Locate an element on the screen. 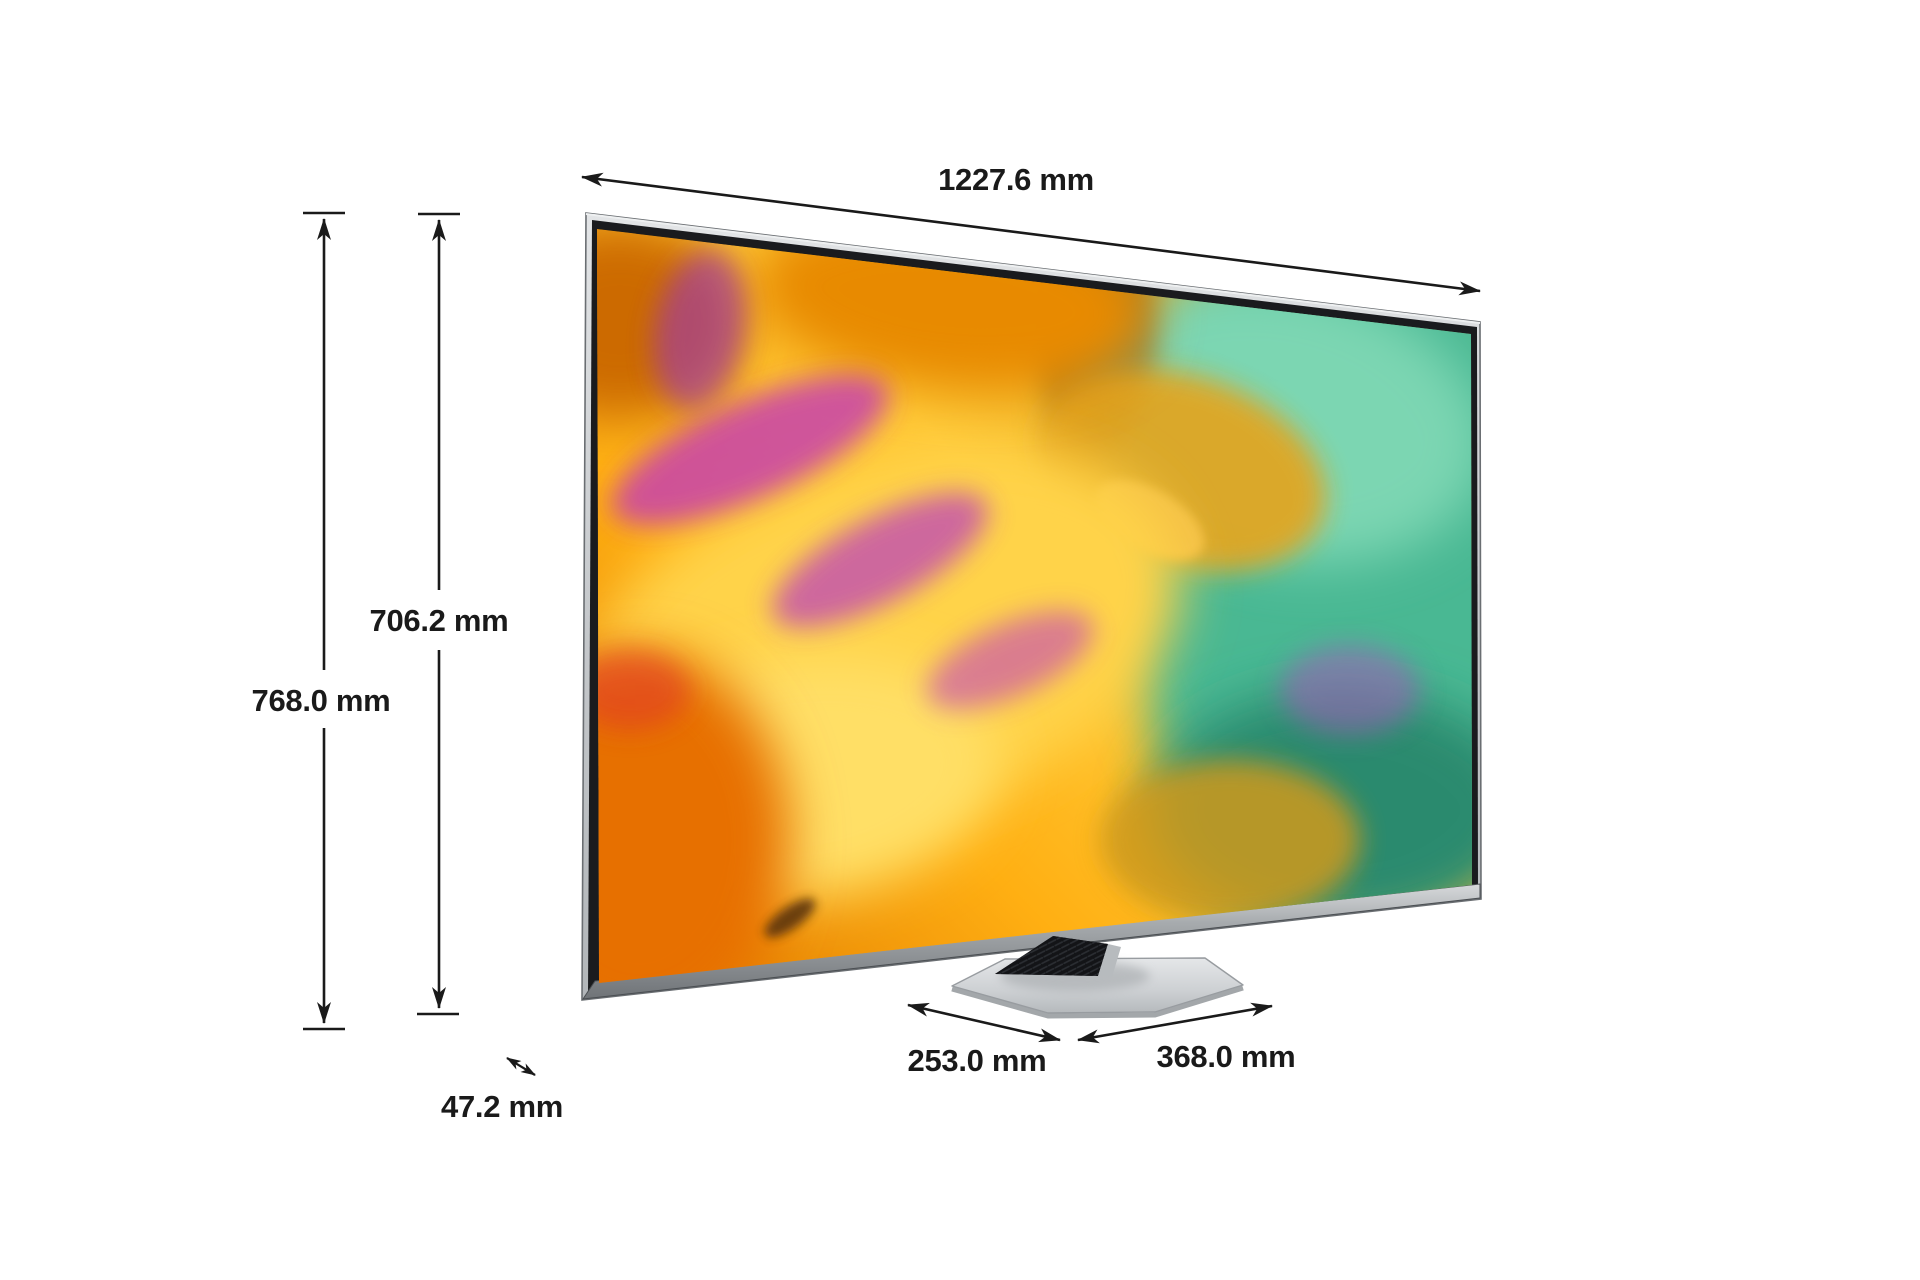 This screenshot has width=1920, height=1280. tv-chin-bar is located at coordinates (1031, 941).